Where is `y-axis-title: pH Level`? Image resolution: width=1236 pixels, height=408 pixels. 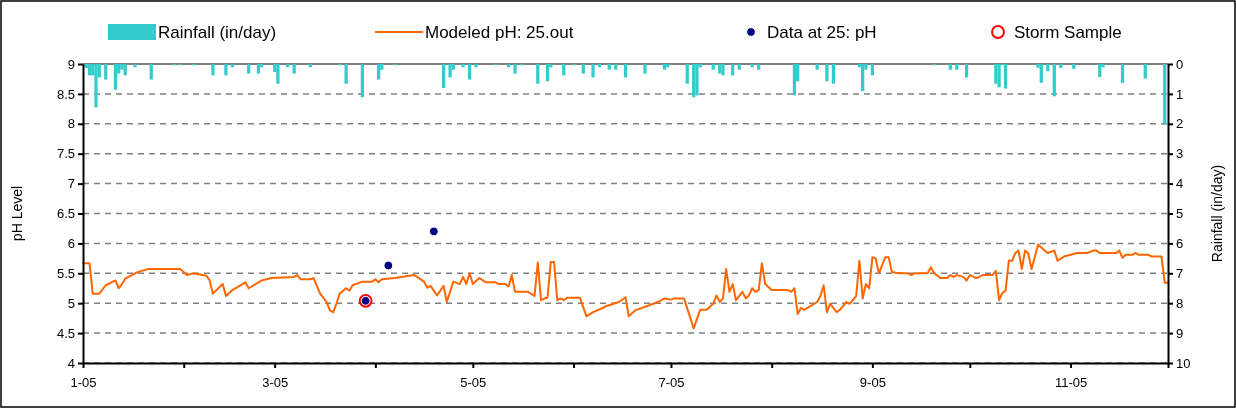
y-axis-title: pH Level is located at coordinates (17, 213).